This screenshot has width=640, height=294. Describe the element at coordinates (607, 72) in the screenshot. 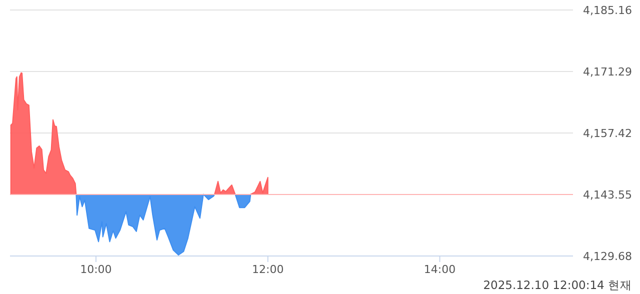

I see `y-tick-label: 4,171.29` at that location.